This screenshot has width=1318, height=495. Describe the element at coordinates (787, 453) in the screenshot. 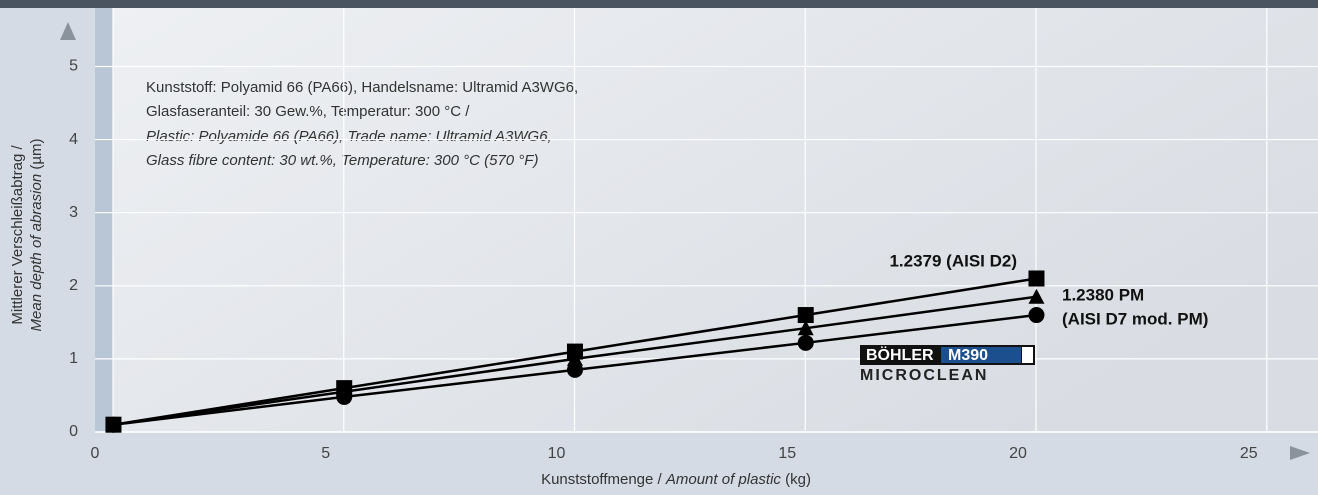

I see `x-tick-label: 15` at that location.